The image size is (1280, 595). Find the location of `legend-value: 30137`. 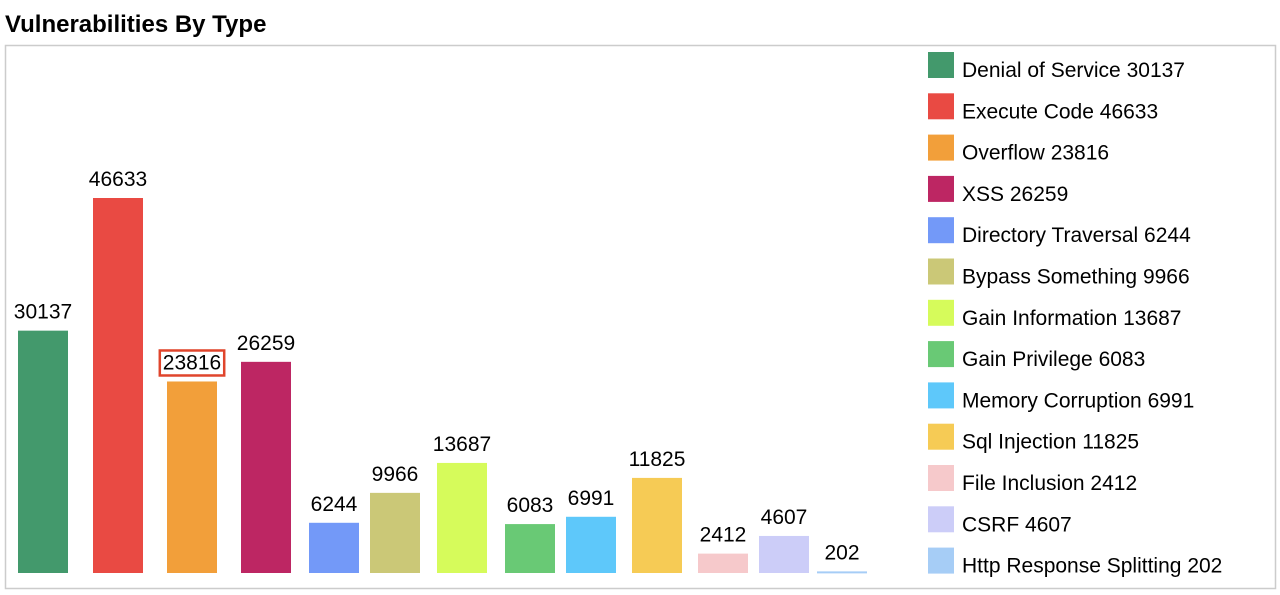

legend-value: 30137 is located at coordinates (1156, 70).